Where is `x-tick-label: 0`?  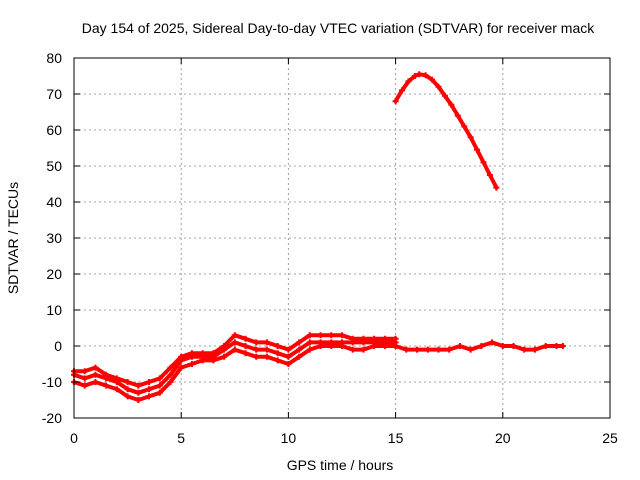
x-tick-label: 0 is located at coordinates (74, 438).